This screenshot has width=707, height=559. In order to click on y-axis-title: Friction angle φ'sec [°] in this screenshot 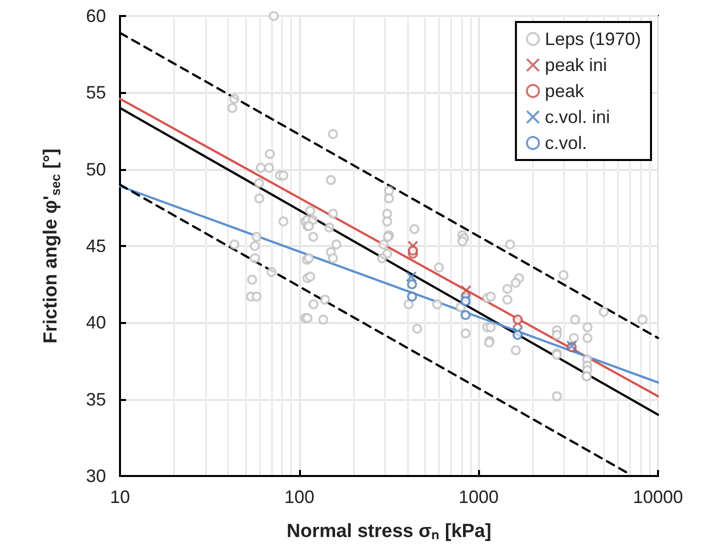, I will do `click(51, 246)`.